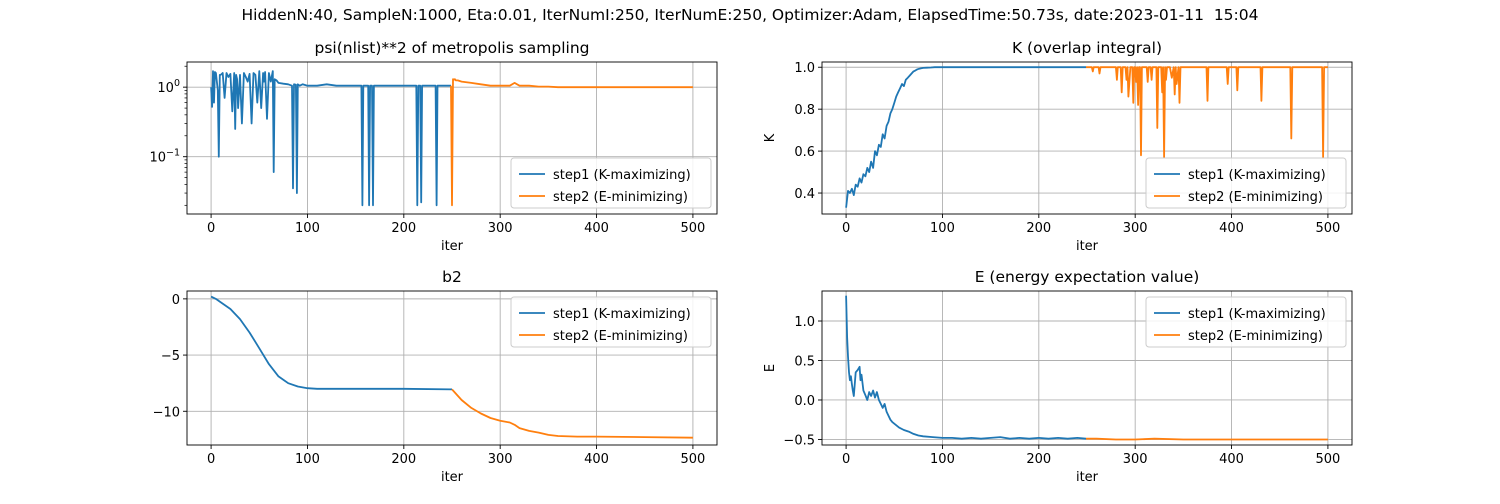 The image size is (1500, 504). What do you see at coordinates (177, 83) in the screenshot?
I see `y-tick-exponent: 0` at bounding box center [177, 83].